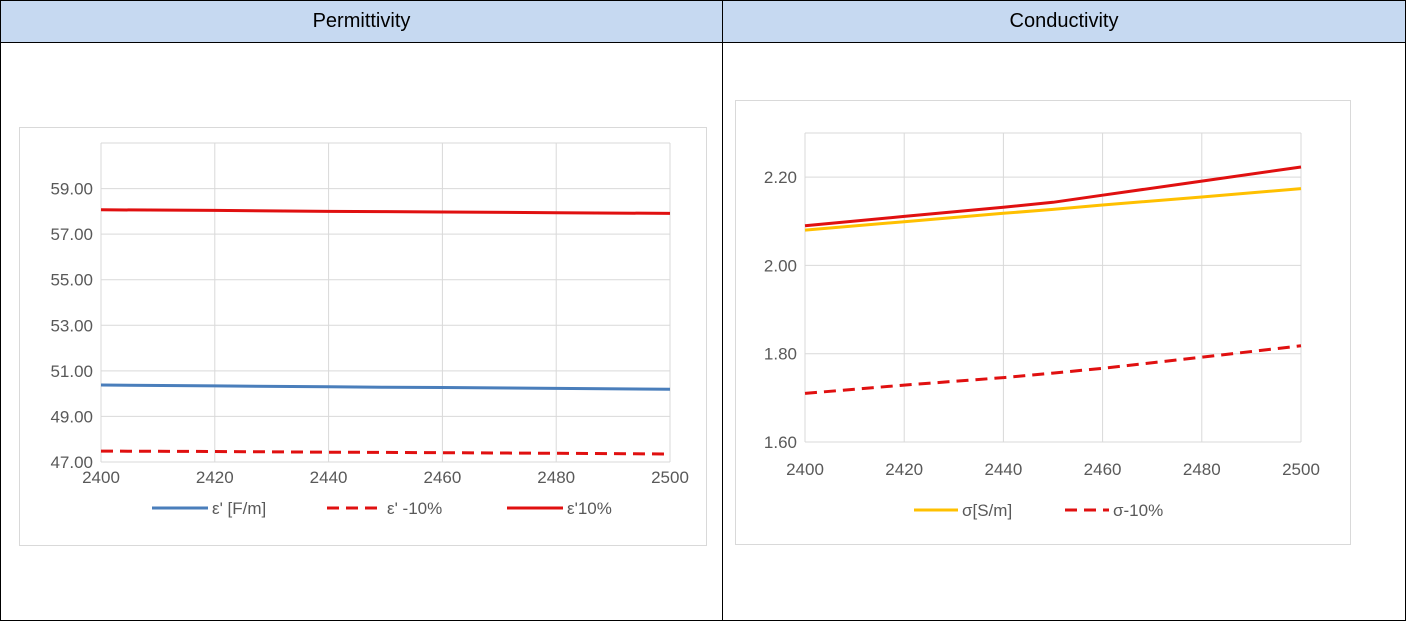 This screenshot has height=622, width=1407. Describe the element at coordinates (780, 265) in the screenshot. I see `y-tick-label: 2.00` at that location.